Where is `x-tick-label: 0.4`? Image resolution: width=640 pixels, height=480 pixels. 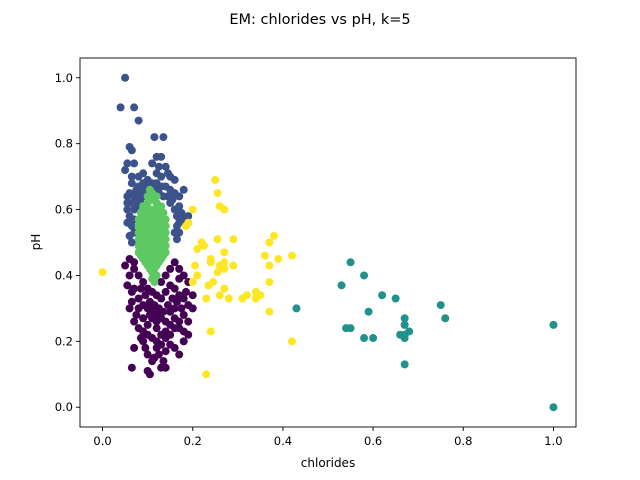
x-tick-label: 0.4 is located at coordinates (283, 441).